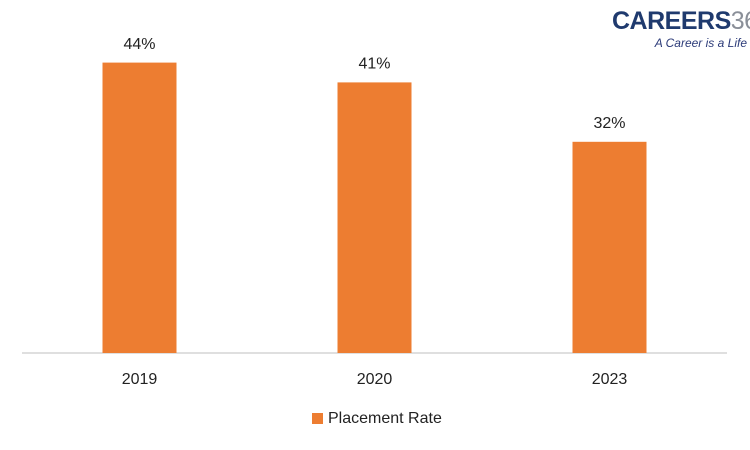 Image resolution: width=750 pixels, height=450 pixels. Describe the element at coordinates (140, 379) in the screenshot. I see `x-tick-label: 2019` at that location.